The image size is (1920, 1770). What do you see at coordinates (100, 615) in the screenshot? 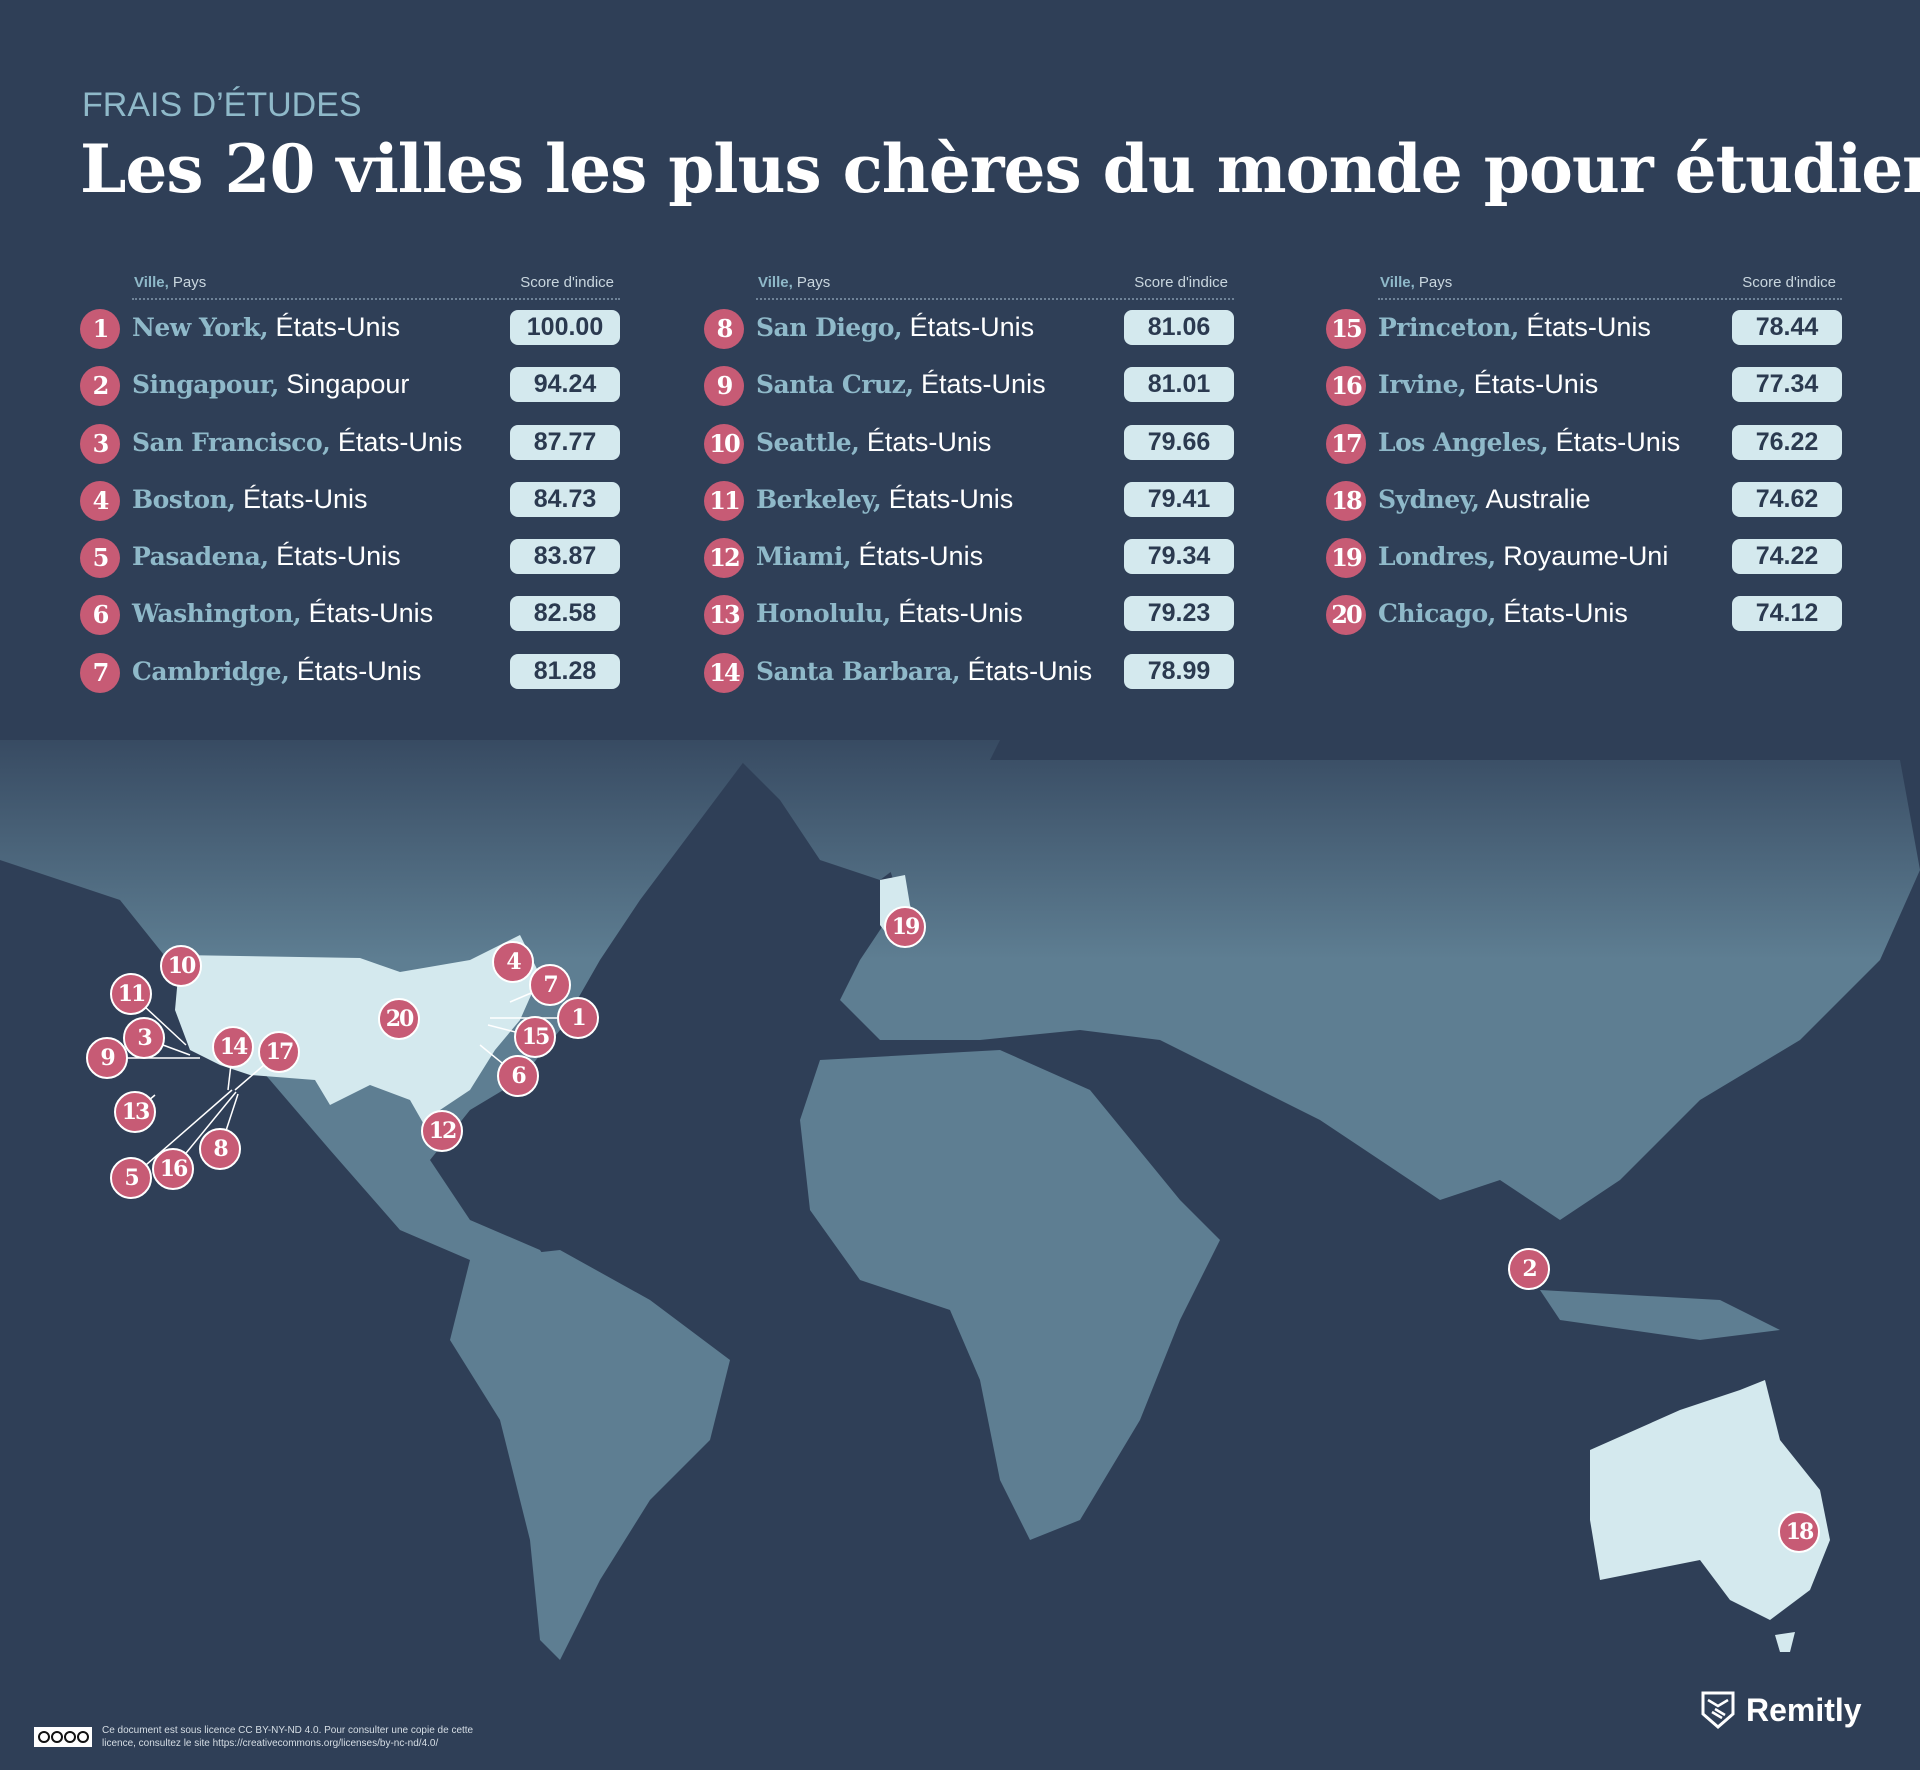
I see `rank-badge: 6` at bounding box center [100, 615].